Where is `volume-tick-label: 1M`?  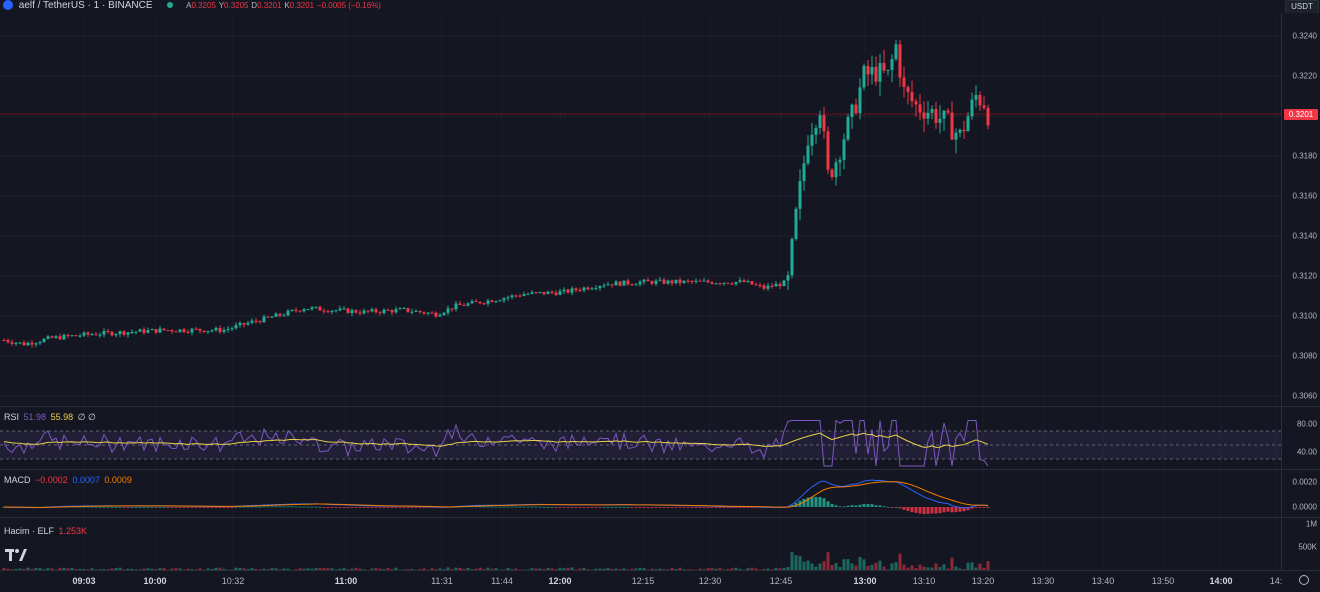
volume-tick-label: 1M is located at coordinates (1311, 524).